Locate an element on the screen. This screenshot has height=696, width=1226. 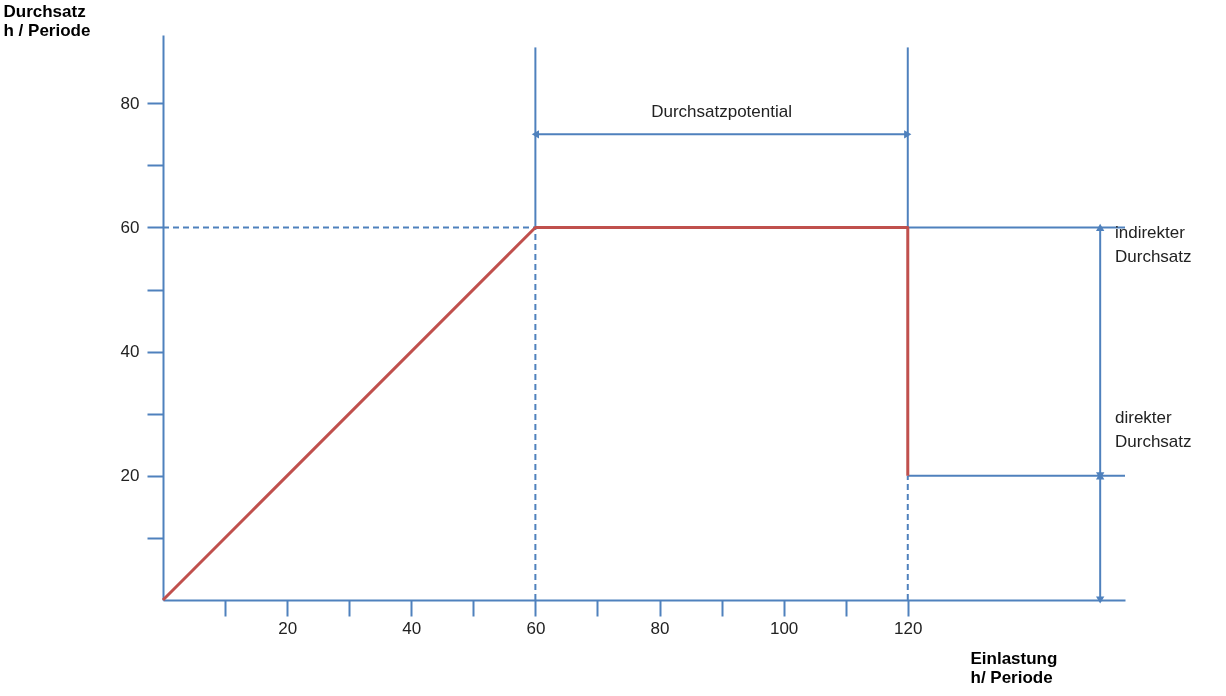
x-tick-label: 40 is located at coordinates (412, 628).